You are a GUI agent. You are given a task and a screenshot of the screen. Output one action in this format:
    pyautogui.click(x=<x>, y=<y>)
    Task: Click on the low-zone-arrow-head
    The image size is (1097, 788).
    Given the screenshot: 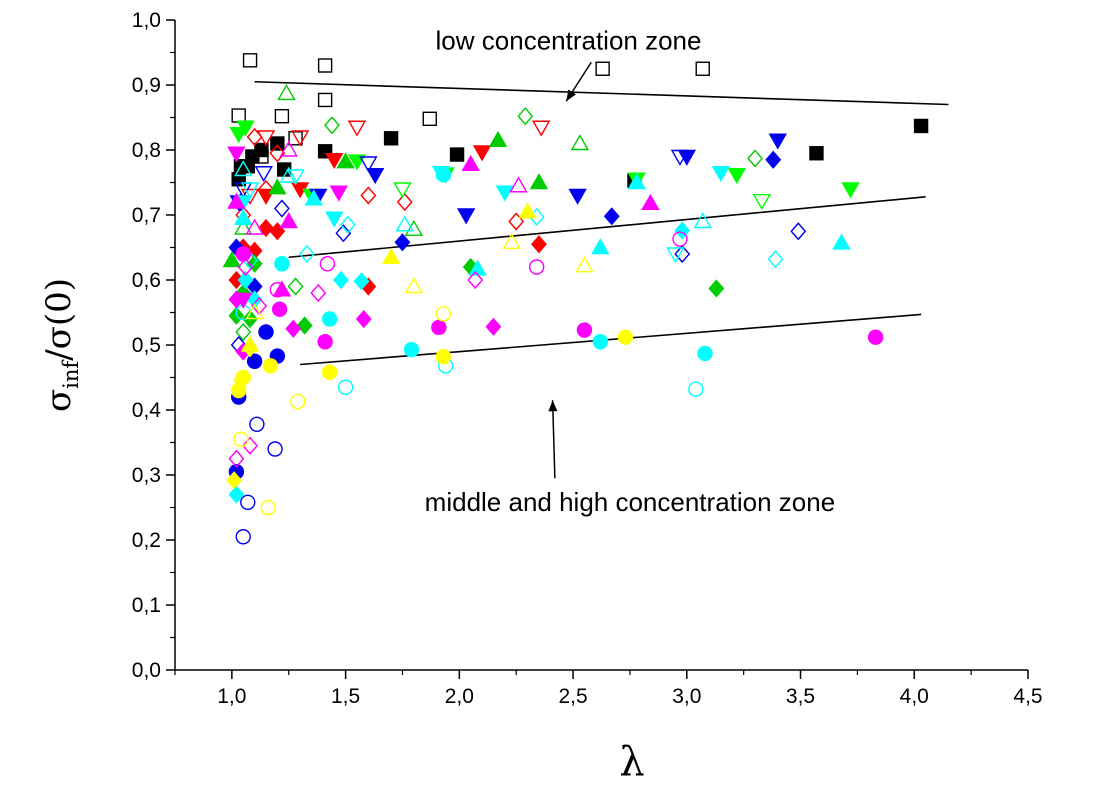 What is the action you would take?
    pyautogui.click(x=571, y=95)
    